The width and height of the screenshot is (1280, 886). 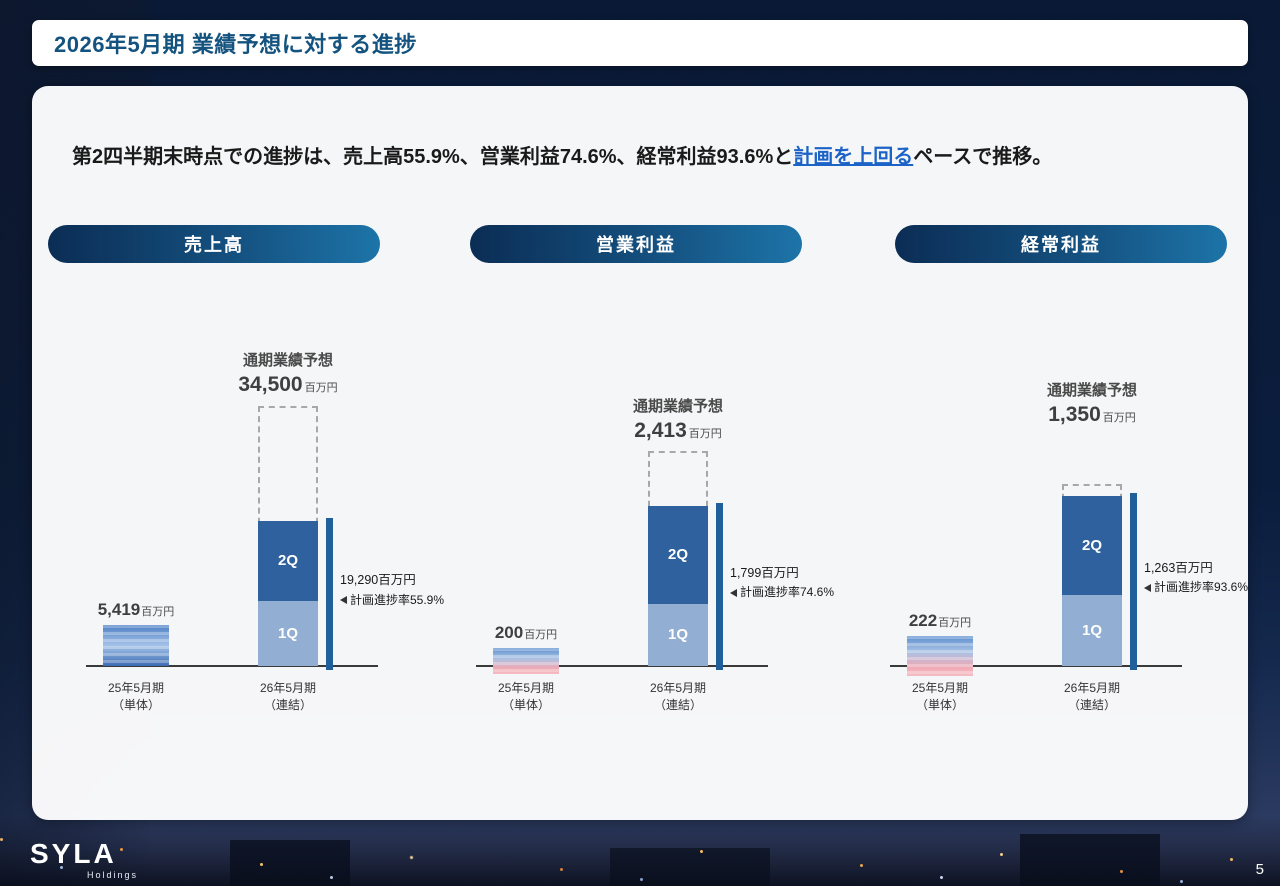 What do you see at coordinates (136, 610) in the screenshot?
I see `prior-year-value-label: 5,419百万円` at bounding box center [136, 610].